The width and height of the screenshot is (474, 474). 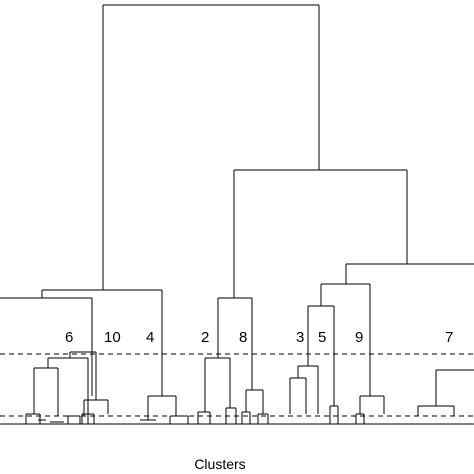 I want to click on cluster-label-7: 7, so click(x=449, y=337).